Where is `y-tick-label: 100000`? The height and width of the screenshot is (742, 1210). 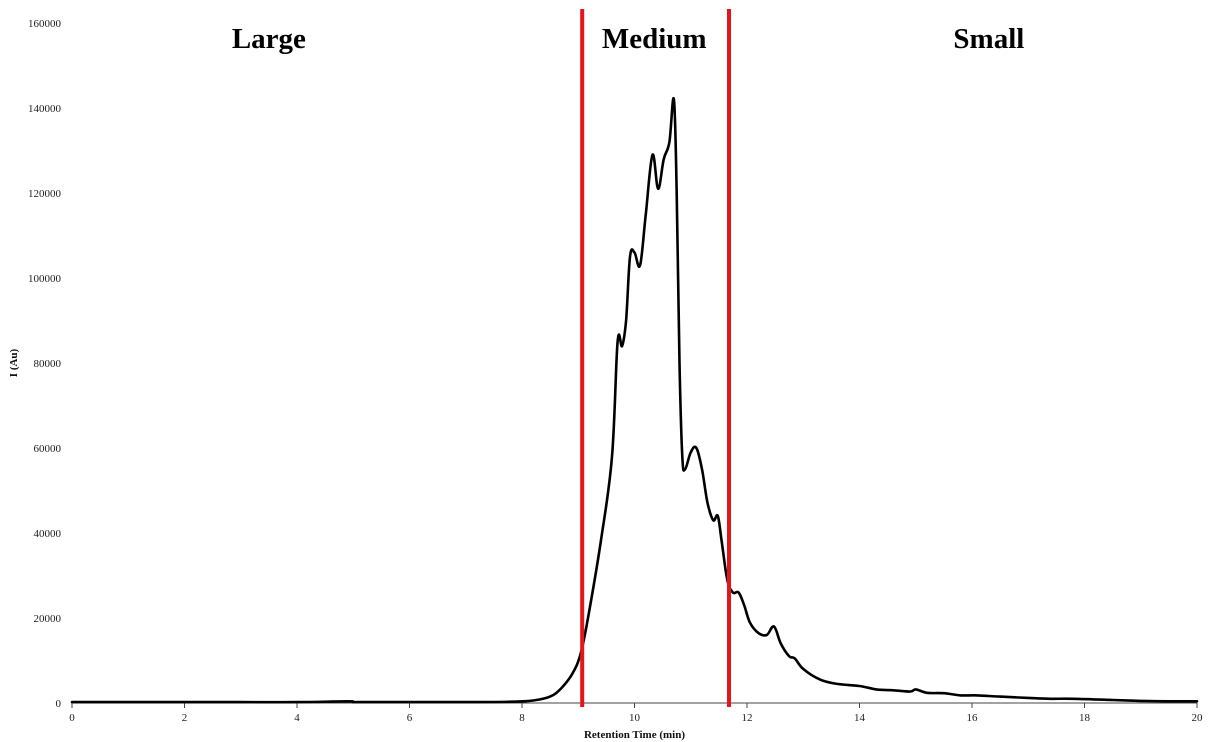
y-tick-label: 100000 is located at coordinates (45, 279).